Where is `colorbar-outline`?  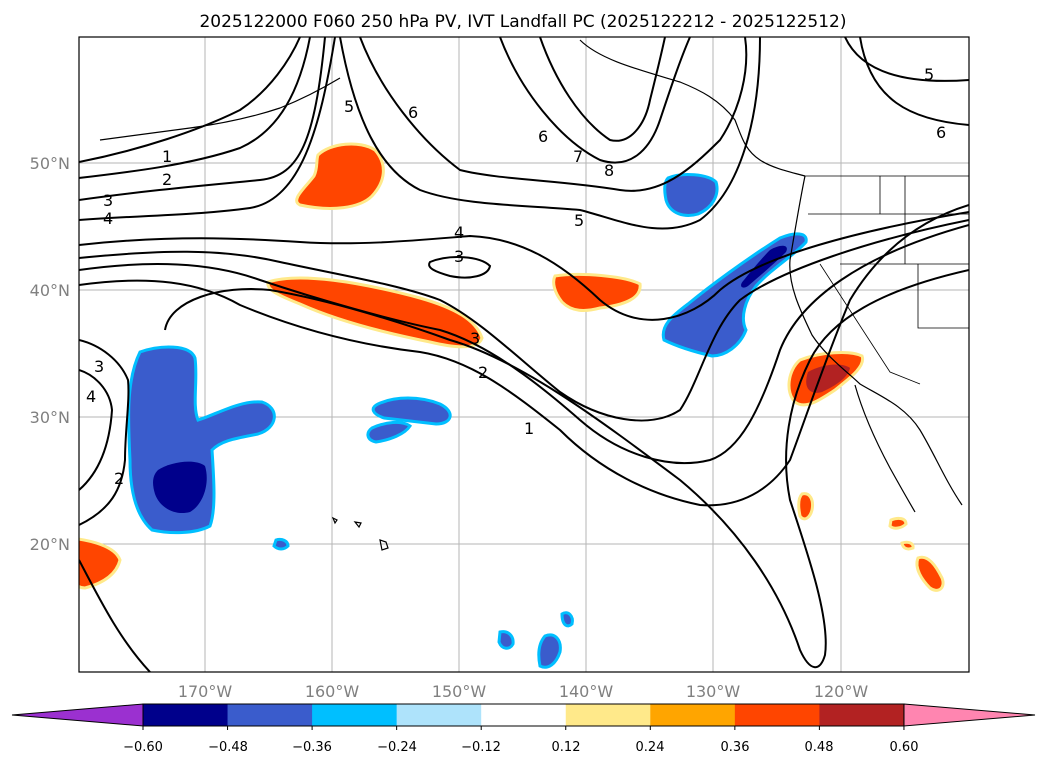 colorbar-outline is located at coordinates (523, 715).